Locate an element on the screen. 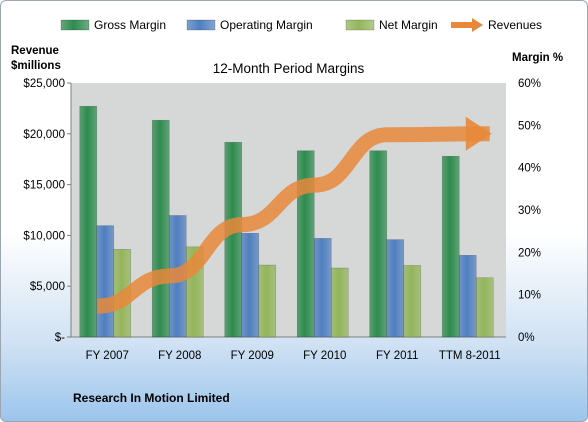 The width and height of the screenshot is (588, 422). left-tick-label: $10,000 is located at coordinates (44, 236).